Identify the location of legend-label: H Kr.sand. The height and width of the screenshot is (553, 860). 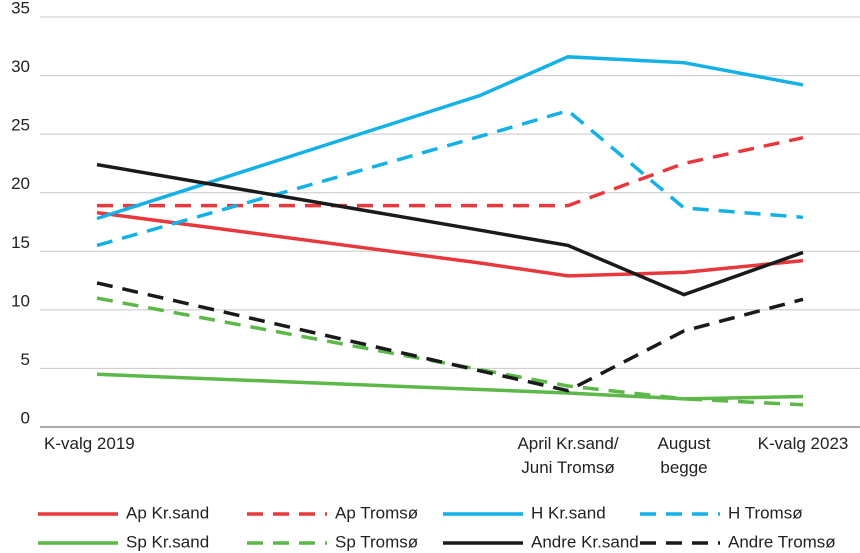
(568, 512).